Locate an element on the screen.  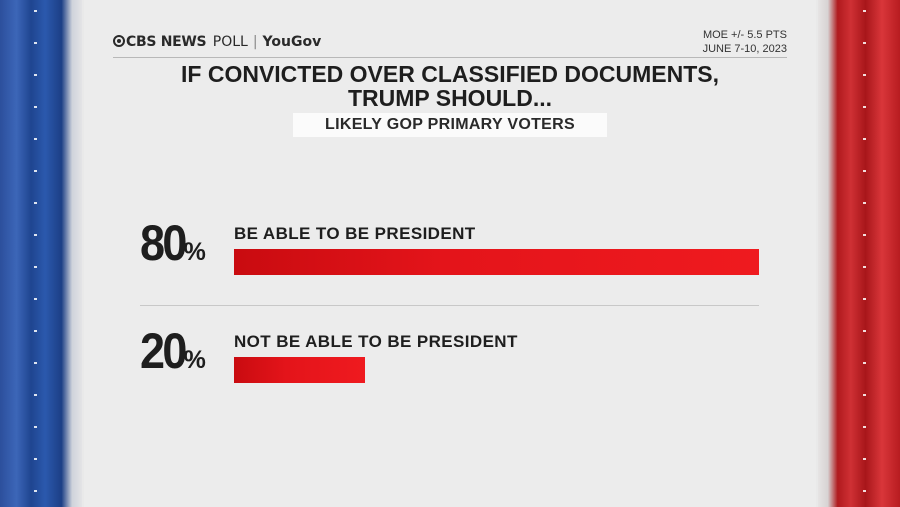
bar-value-label: 20% is located at coordinates (173, 351).